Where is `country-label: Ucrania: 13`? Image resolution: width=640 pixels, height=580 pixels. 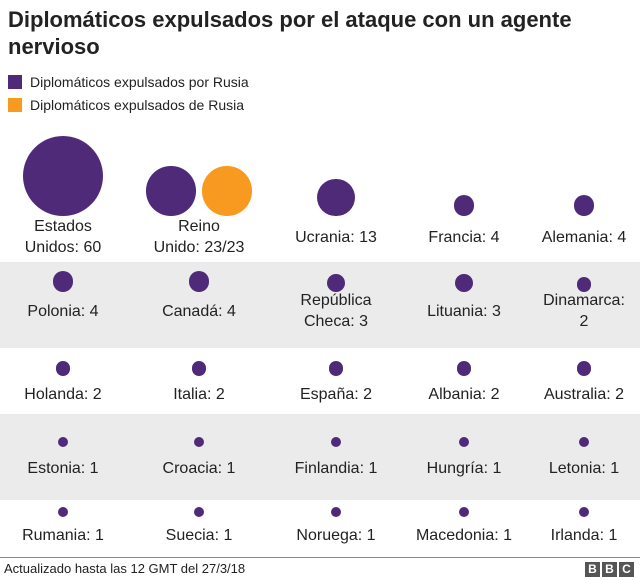 country-label: Ucrania: 13 is located at coordinates (336, 237).